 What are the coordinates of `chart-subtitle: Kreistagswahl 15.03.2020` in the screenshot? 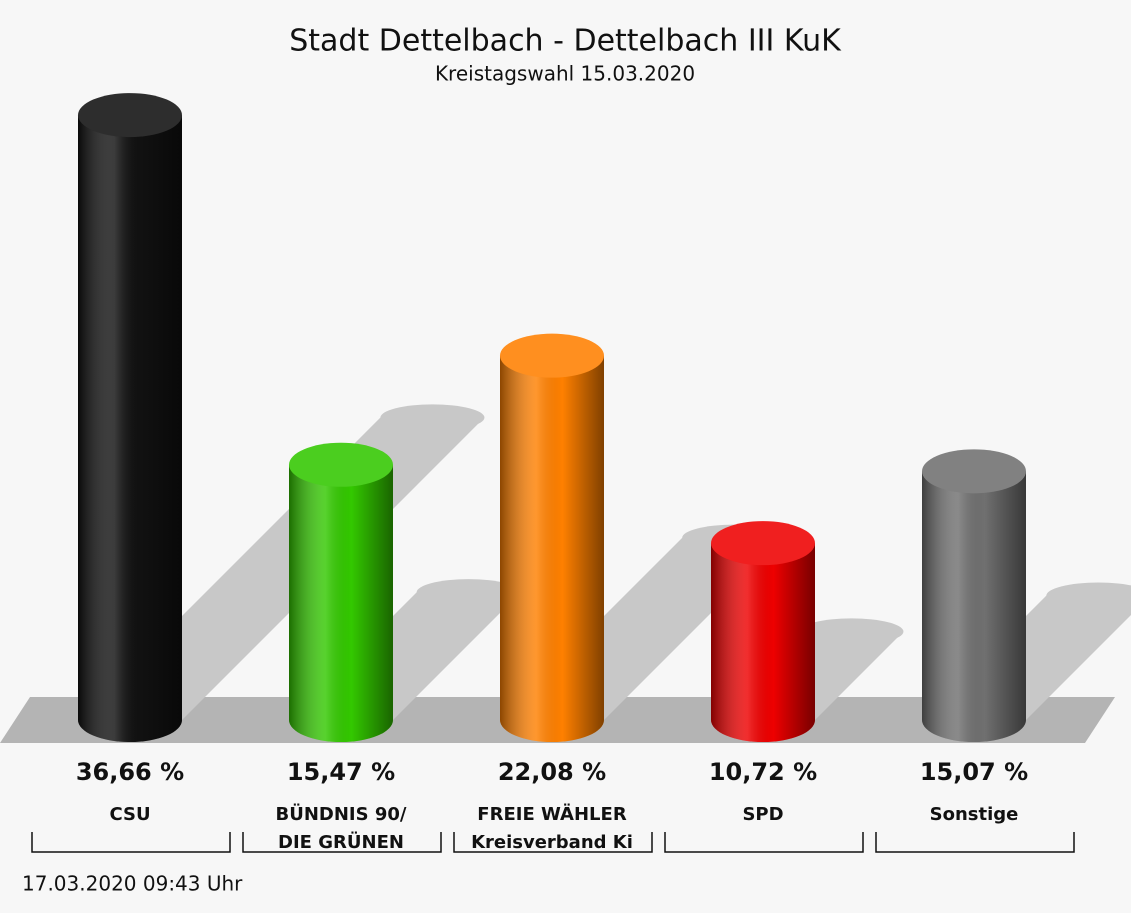 It's located at (565, 74).